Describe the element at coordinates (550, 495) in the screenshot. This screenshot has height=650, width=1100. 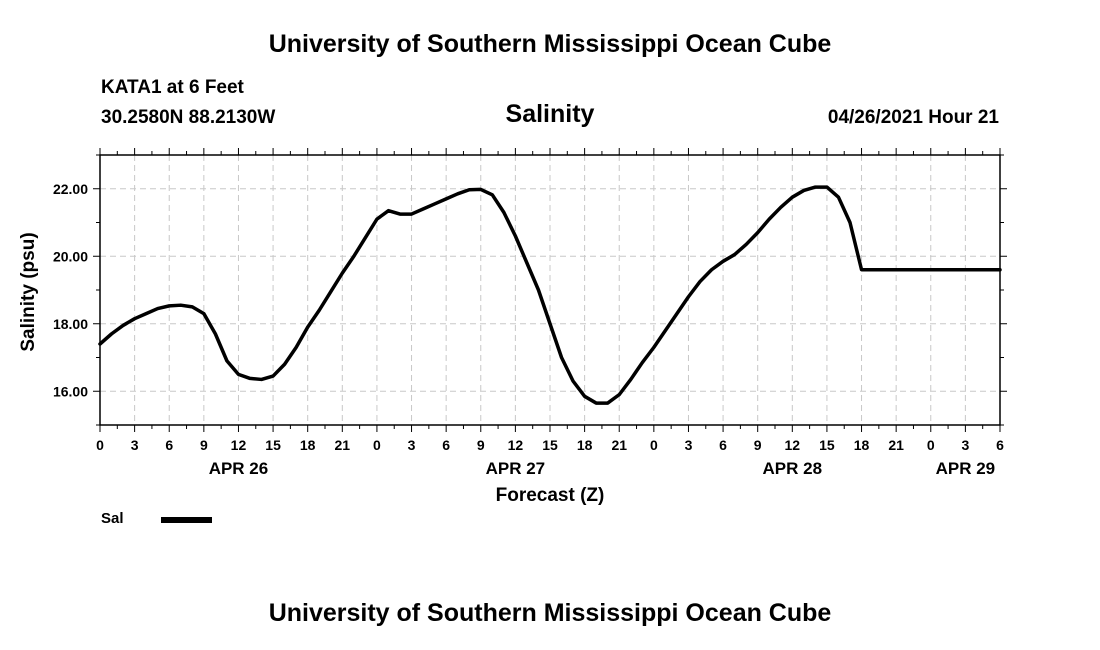
I see `x-axis-label: Forecast (Z)` at that location.